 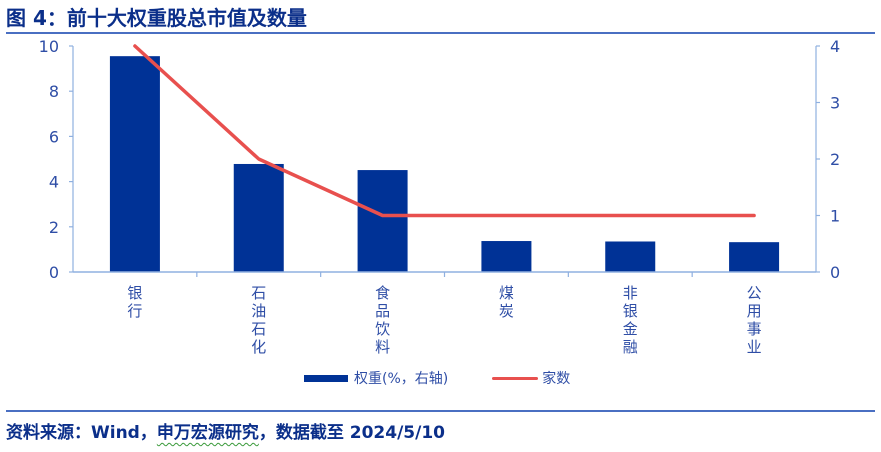 I want to click on x-tick-label: 公, so click(x=754, y=293).